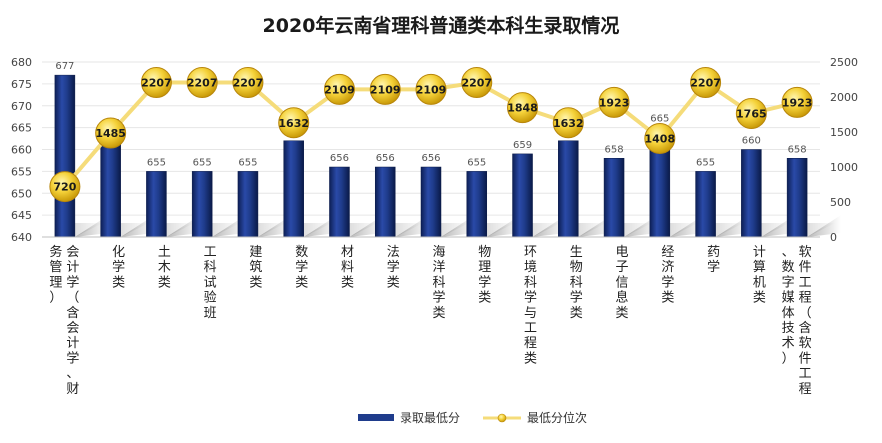 Image resolution: width=882 pixels, height=443 pixels. Describe the element at coordinates (840, 202) in the screenshot. I see `y-right-tick-label: 500` at that location.